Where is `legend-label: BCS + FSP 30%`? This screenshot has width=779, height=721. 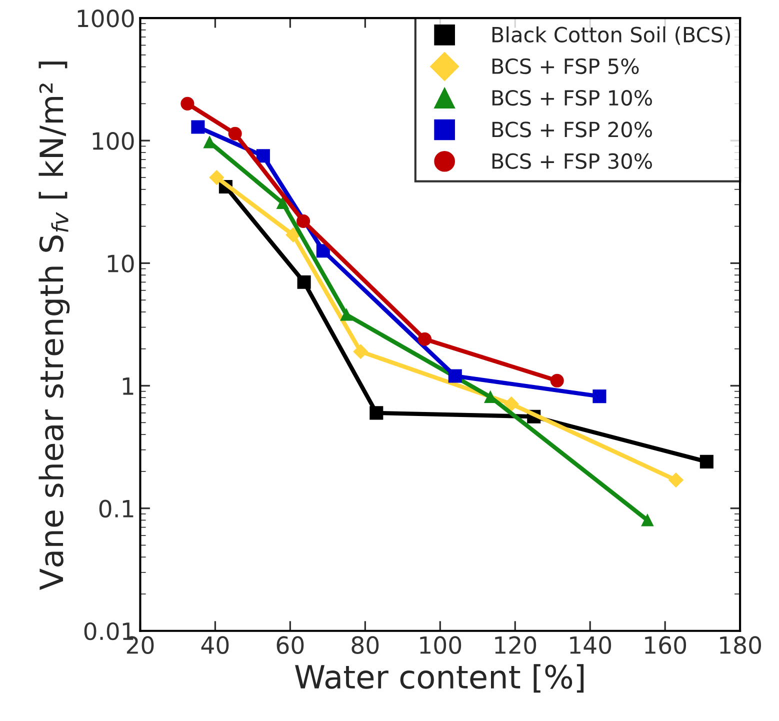 legend-label: BCS + FSP 30% is located at coordinates (572, 161).